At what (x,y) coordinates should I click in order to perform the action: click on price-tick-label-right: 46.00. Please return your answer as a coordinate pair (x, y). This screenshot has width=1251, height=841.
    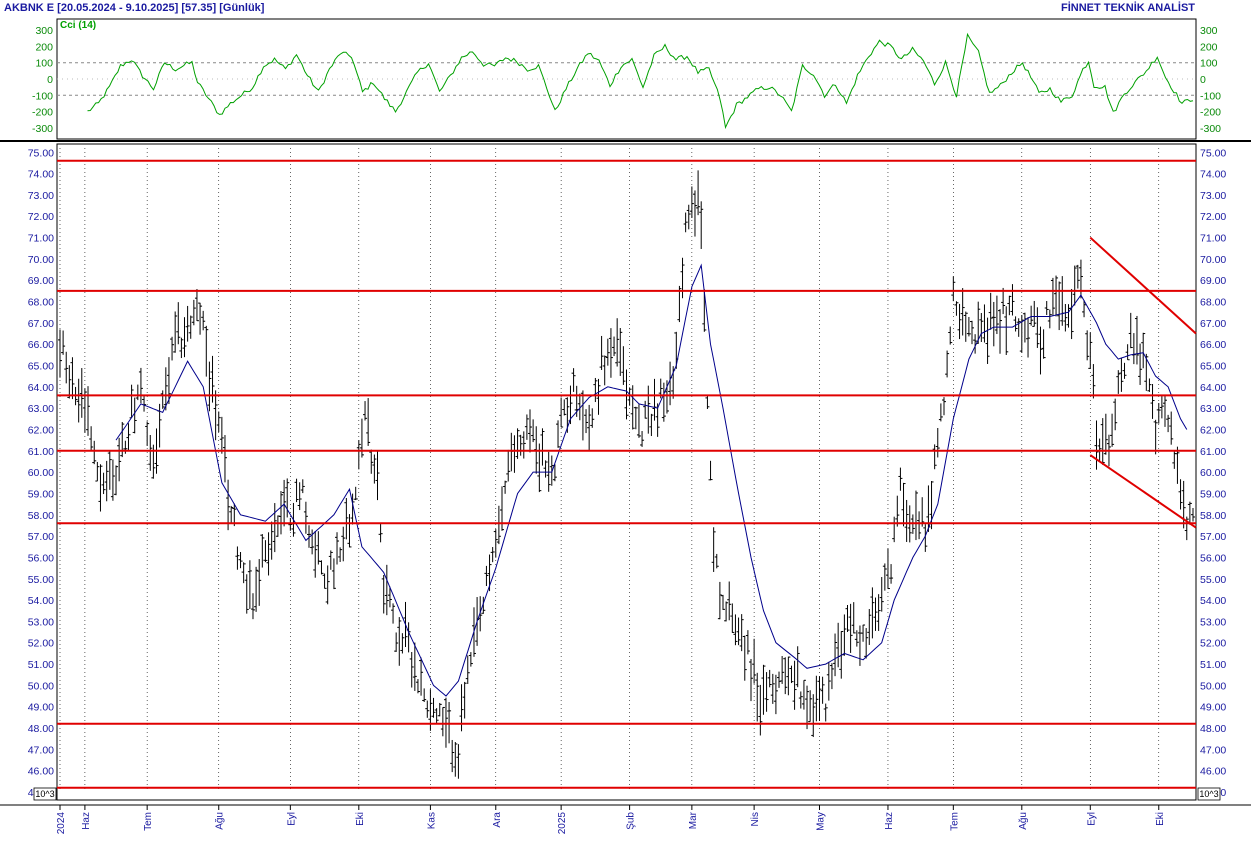
    Looking at the image, I should click on (1213, 772).